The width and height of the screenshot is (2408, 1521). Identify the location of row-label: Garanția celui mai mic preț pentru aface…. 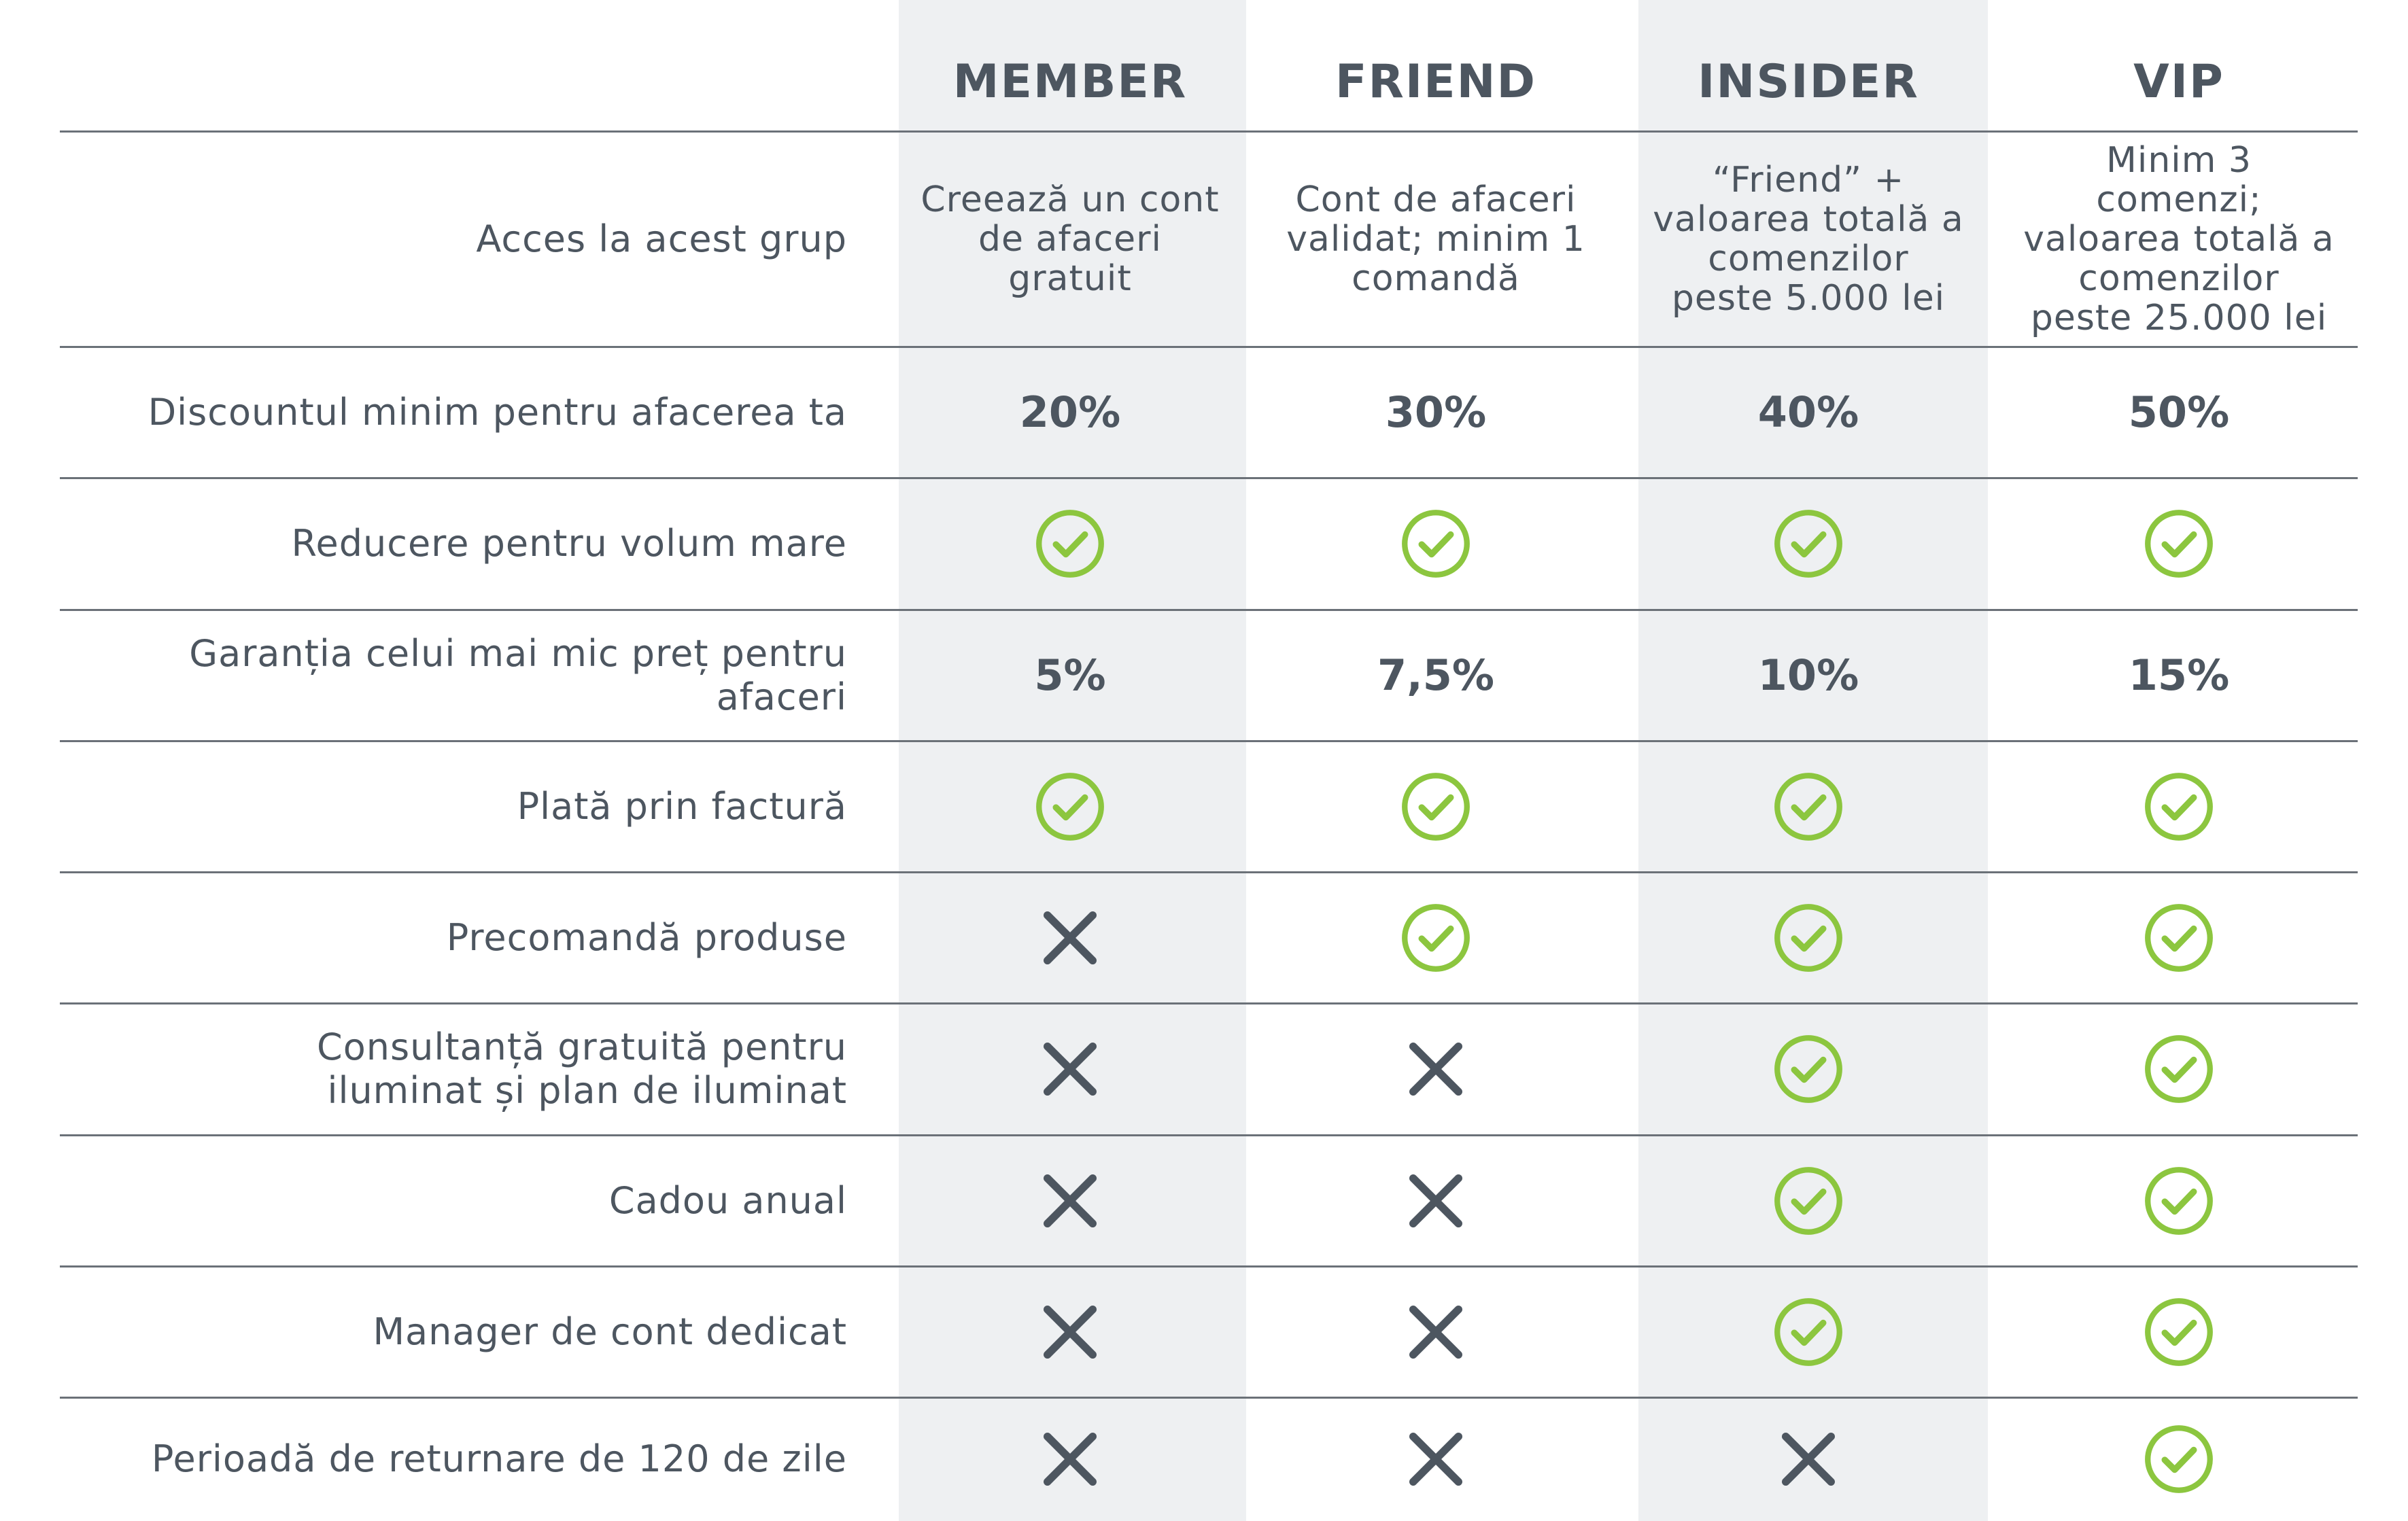
(518, 674).